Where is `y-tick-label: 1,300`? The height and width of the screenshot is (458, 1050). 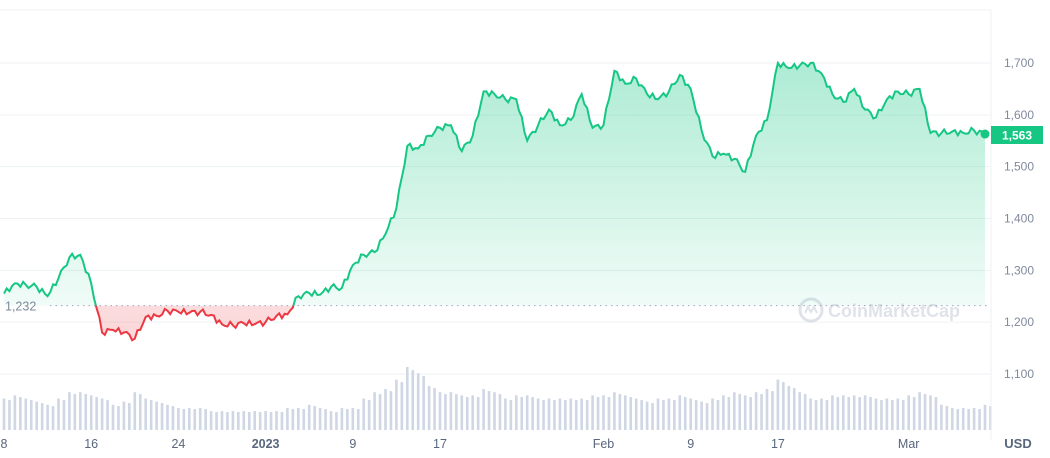
y-tick-label: 1,300 is located at coordinates (1019, 270).